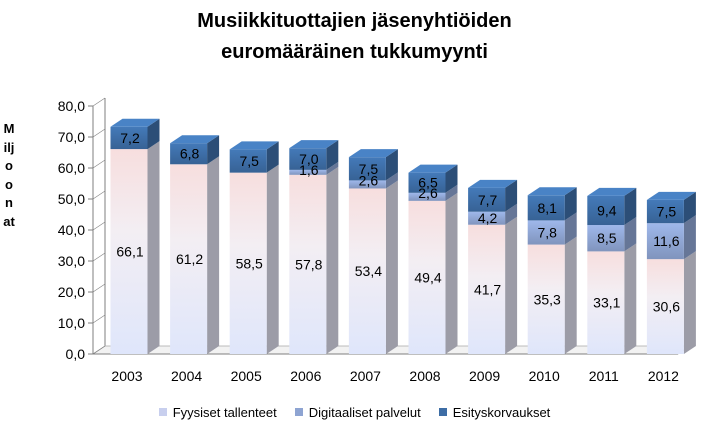 This screenshot has width=709, height=426. Describe the element at coordinates (547, 299) in the screenshot. I see `data-label-2010-0: 35,3` at that location.